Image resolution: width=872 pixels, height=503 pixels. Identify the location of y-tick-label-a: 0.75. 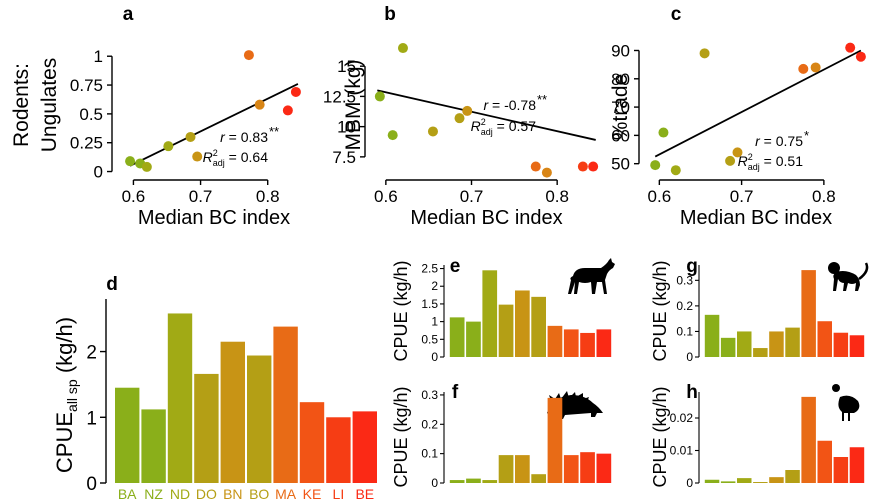
(86, 85).